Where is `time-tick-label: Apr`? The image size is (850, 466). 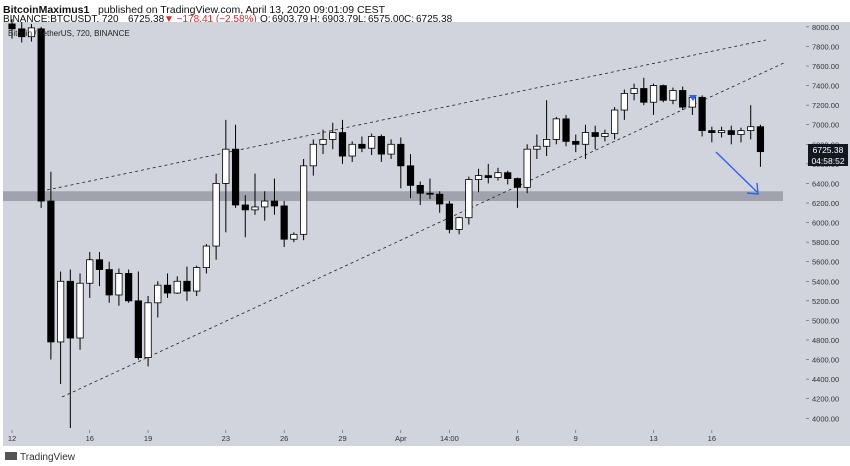
time-tick-label: Apr is located at coordinates (401, 438).